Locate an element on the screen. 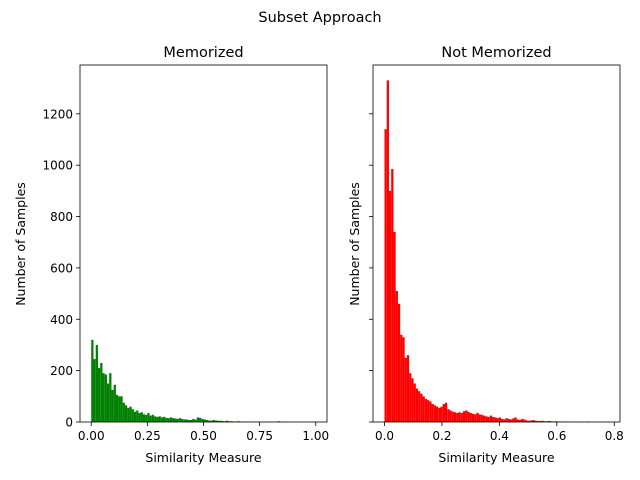  not-memorized-xlabel: Similarity Measure is located at coordinates (496, 457).